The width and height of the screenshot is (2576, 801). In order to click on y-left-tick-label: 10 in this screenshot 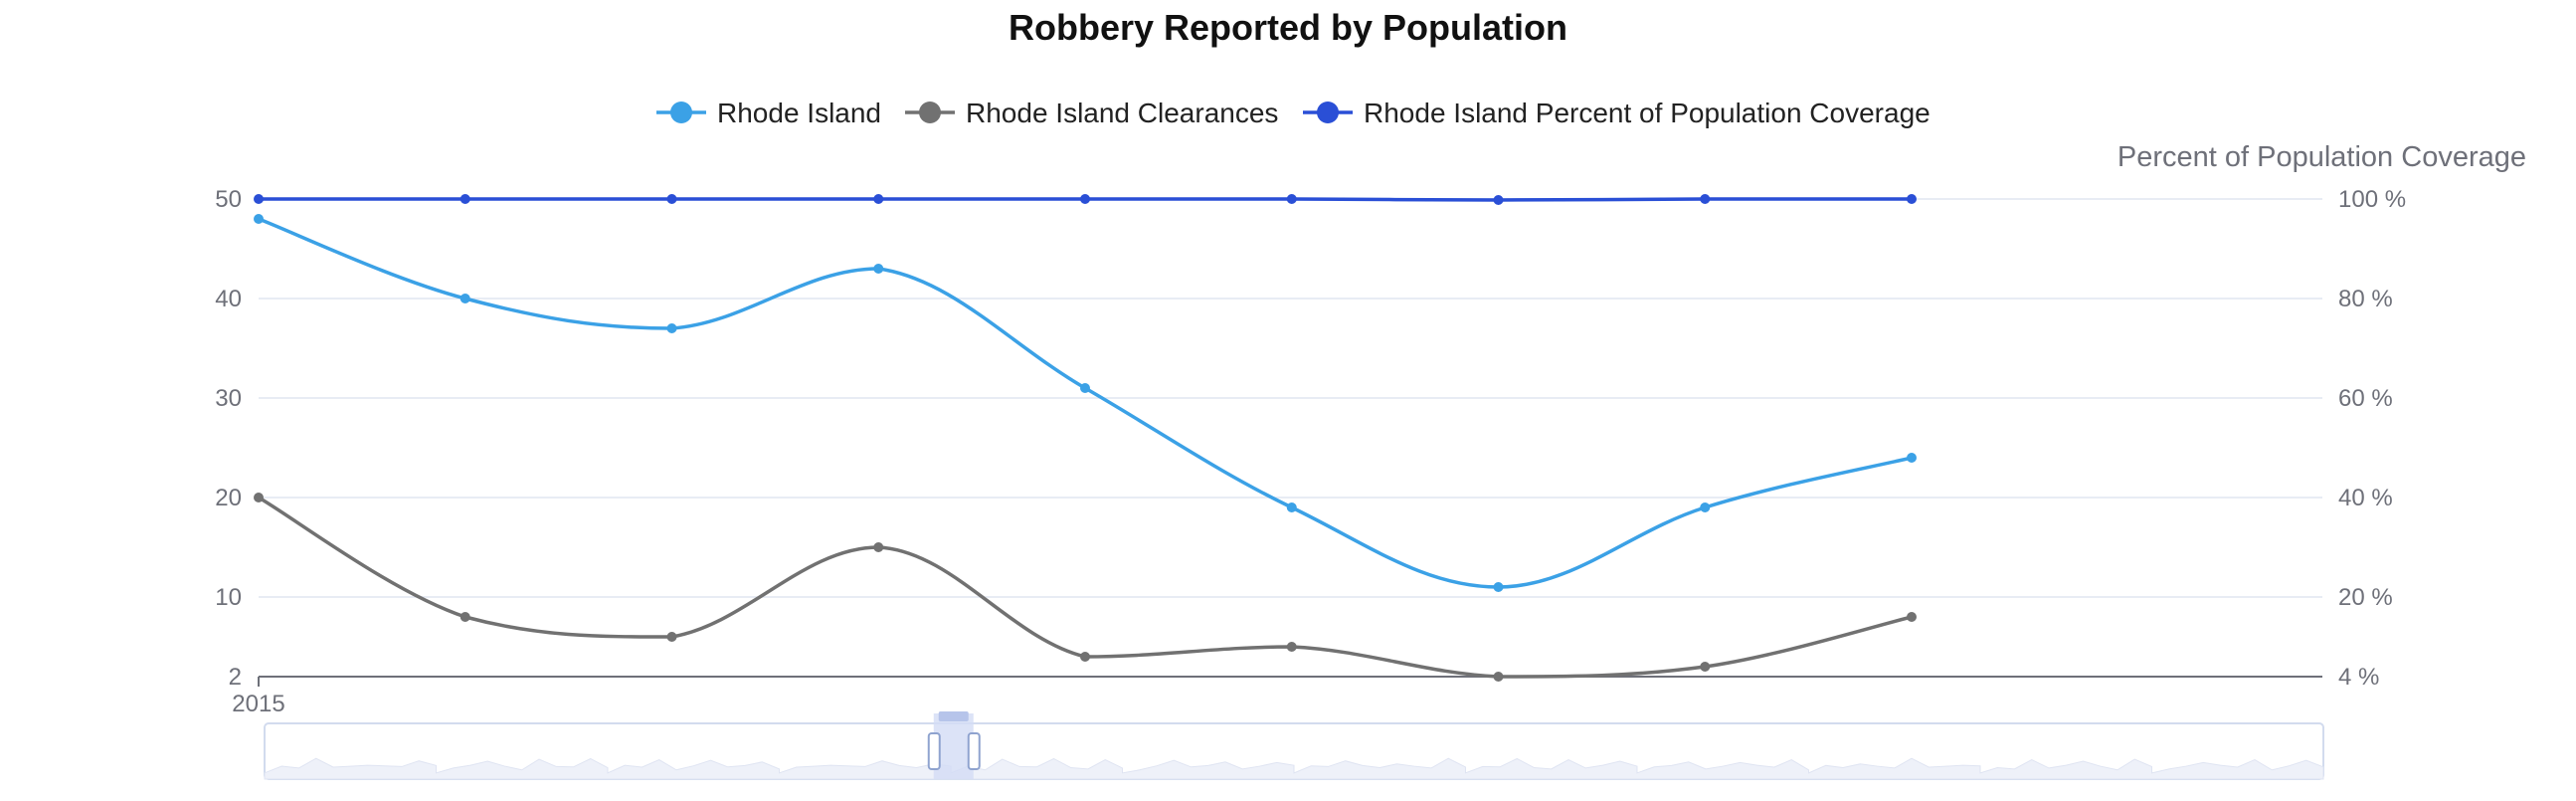, I will do `click(228, 597)`.